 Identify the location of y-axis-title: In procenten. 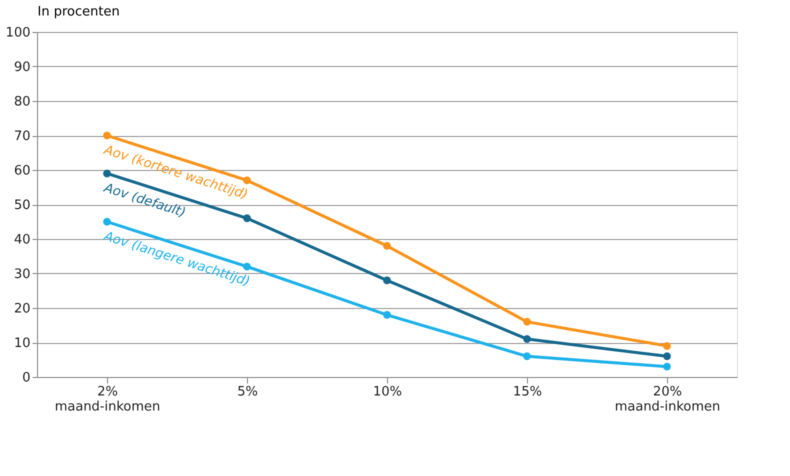
(79, 12).